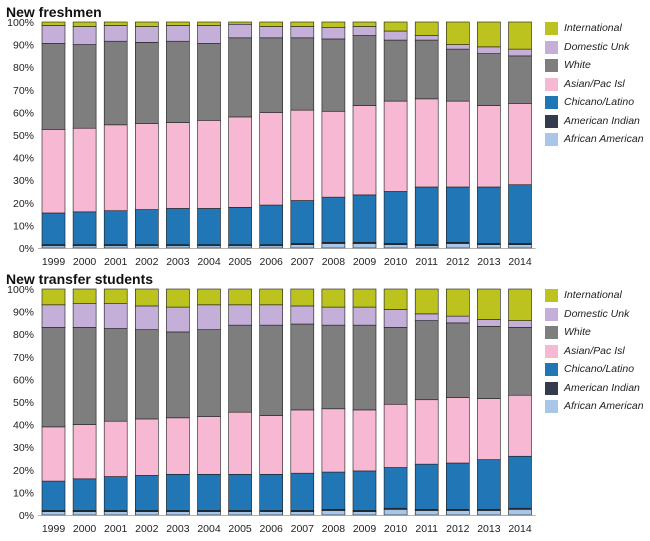 Image resolution: width=650 pixels, height=541 pixels. What do you see at coordinates (520, 135) in the screenshot?
I see `bar-stack-2014` at bounding box center [520, 135].